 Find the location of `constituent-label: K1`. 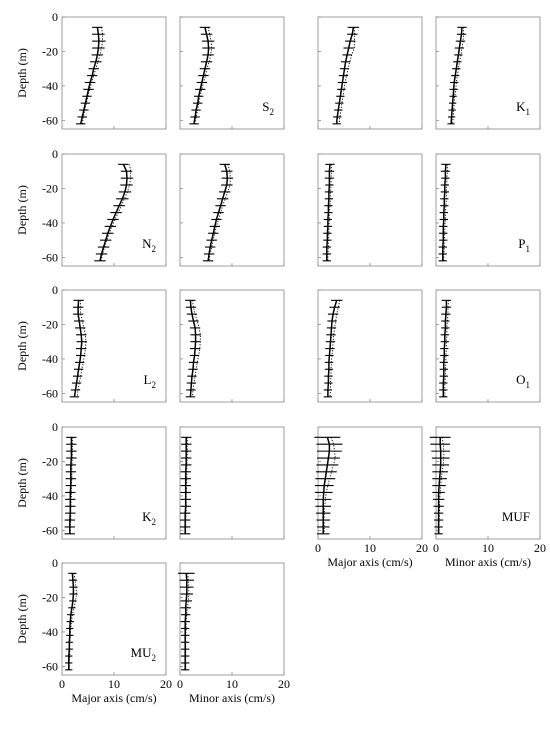

constituent-label: K1 is located at coordinates (523, 108).